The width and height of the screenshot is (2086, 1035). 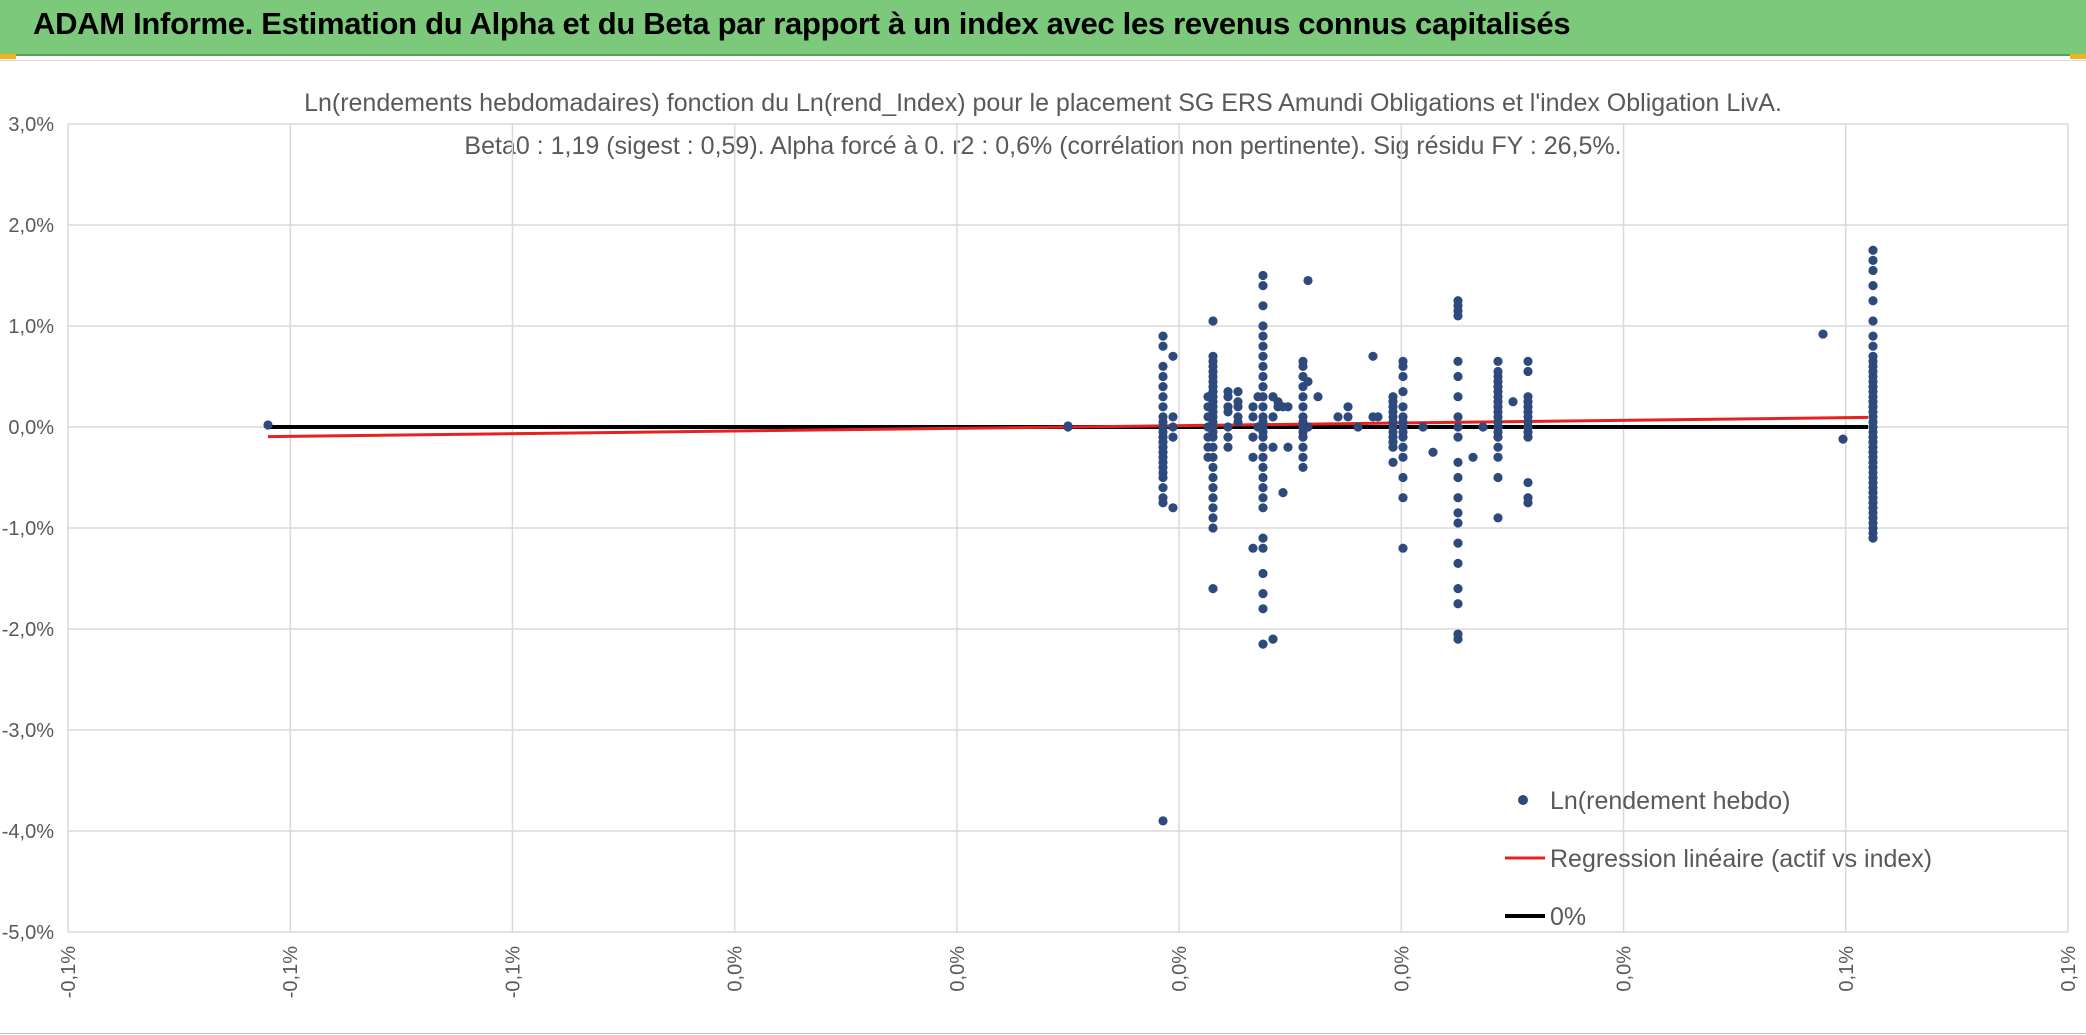 What do you see at coordinates (1741, 859) in the screenshot?
I see `legend-label-regression: Regression linéaire (actif vs index)` at bounding box center [1741, 859].